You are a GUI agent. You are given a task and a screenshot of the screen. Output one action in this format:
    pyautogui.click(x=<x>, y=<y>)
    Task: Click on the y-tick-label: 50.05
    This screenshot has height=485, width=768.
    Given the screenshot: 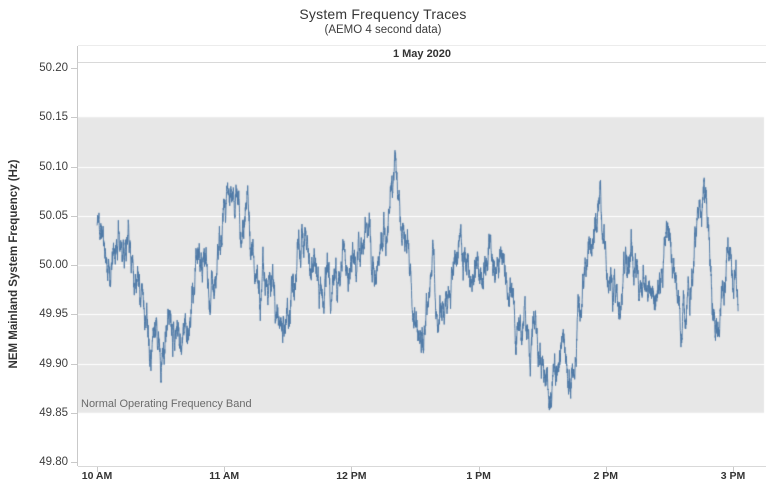 What is the action you would take?
    pyautogui.click(x=53, y=215)
    